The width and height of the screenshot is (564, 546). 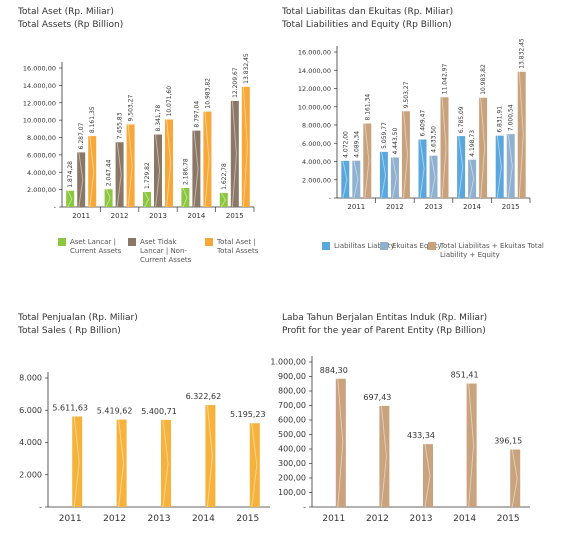 I want to click on y-tick-label: 10.000,00, so click(x=314, y=107).